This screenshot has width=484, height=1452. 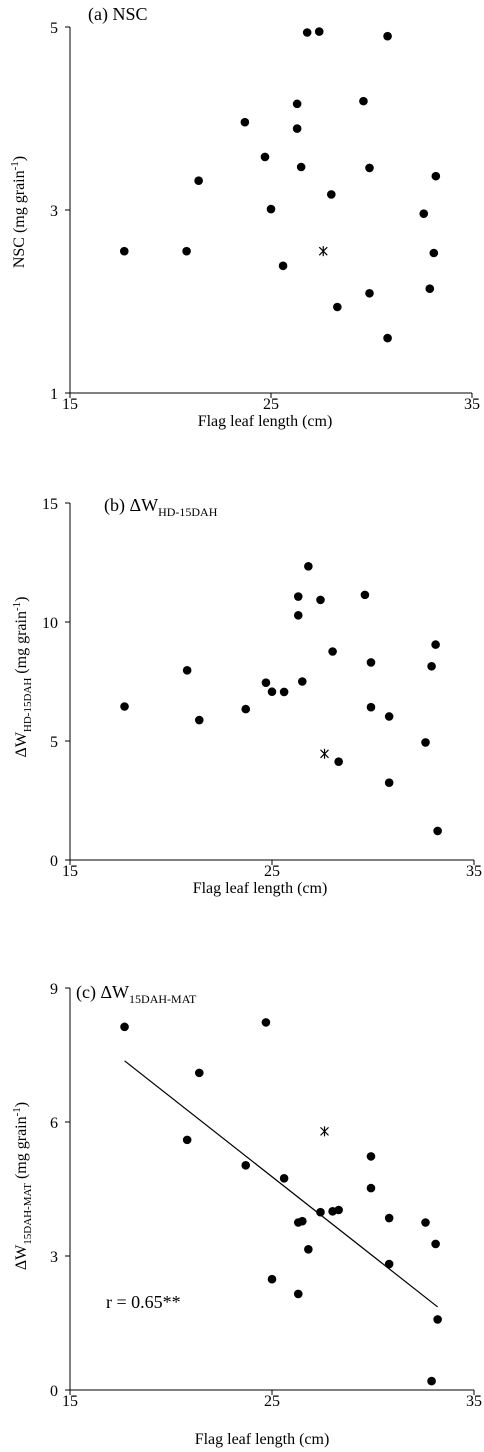 What do you see at coordinates (161, 507) in the screenshot?
I see `panel-b-title: (b) ΔWHD-15DAH` at bounding box center [161, 507].